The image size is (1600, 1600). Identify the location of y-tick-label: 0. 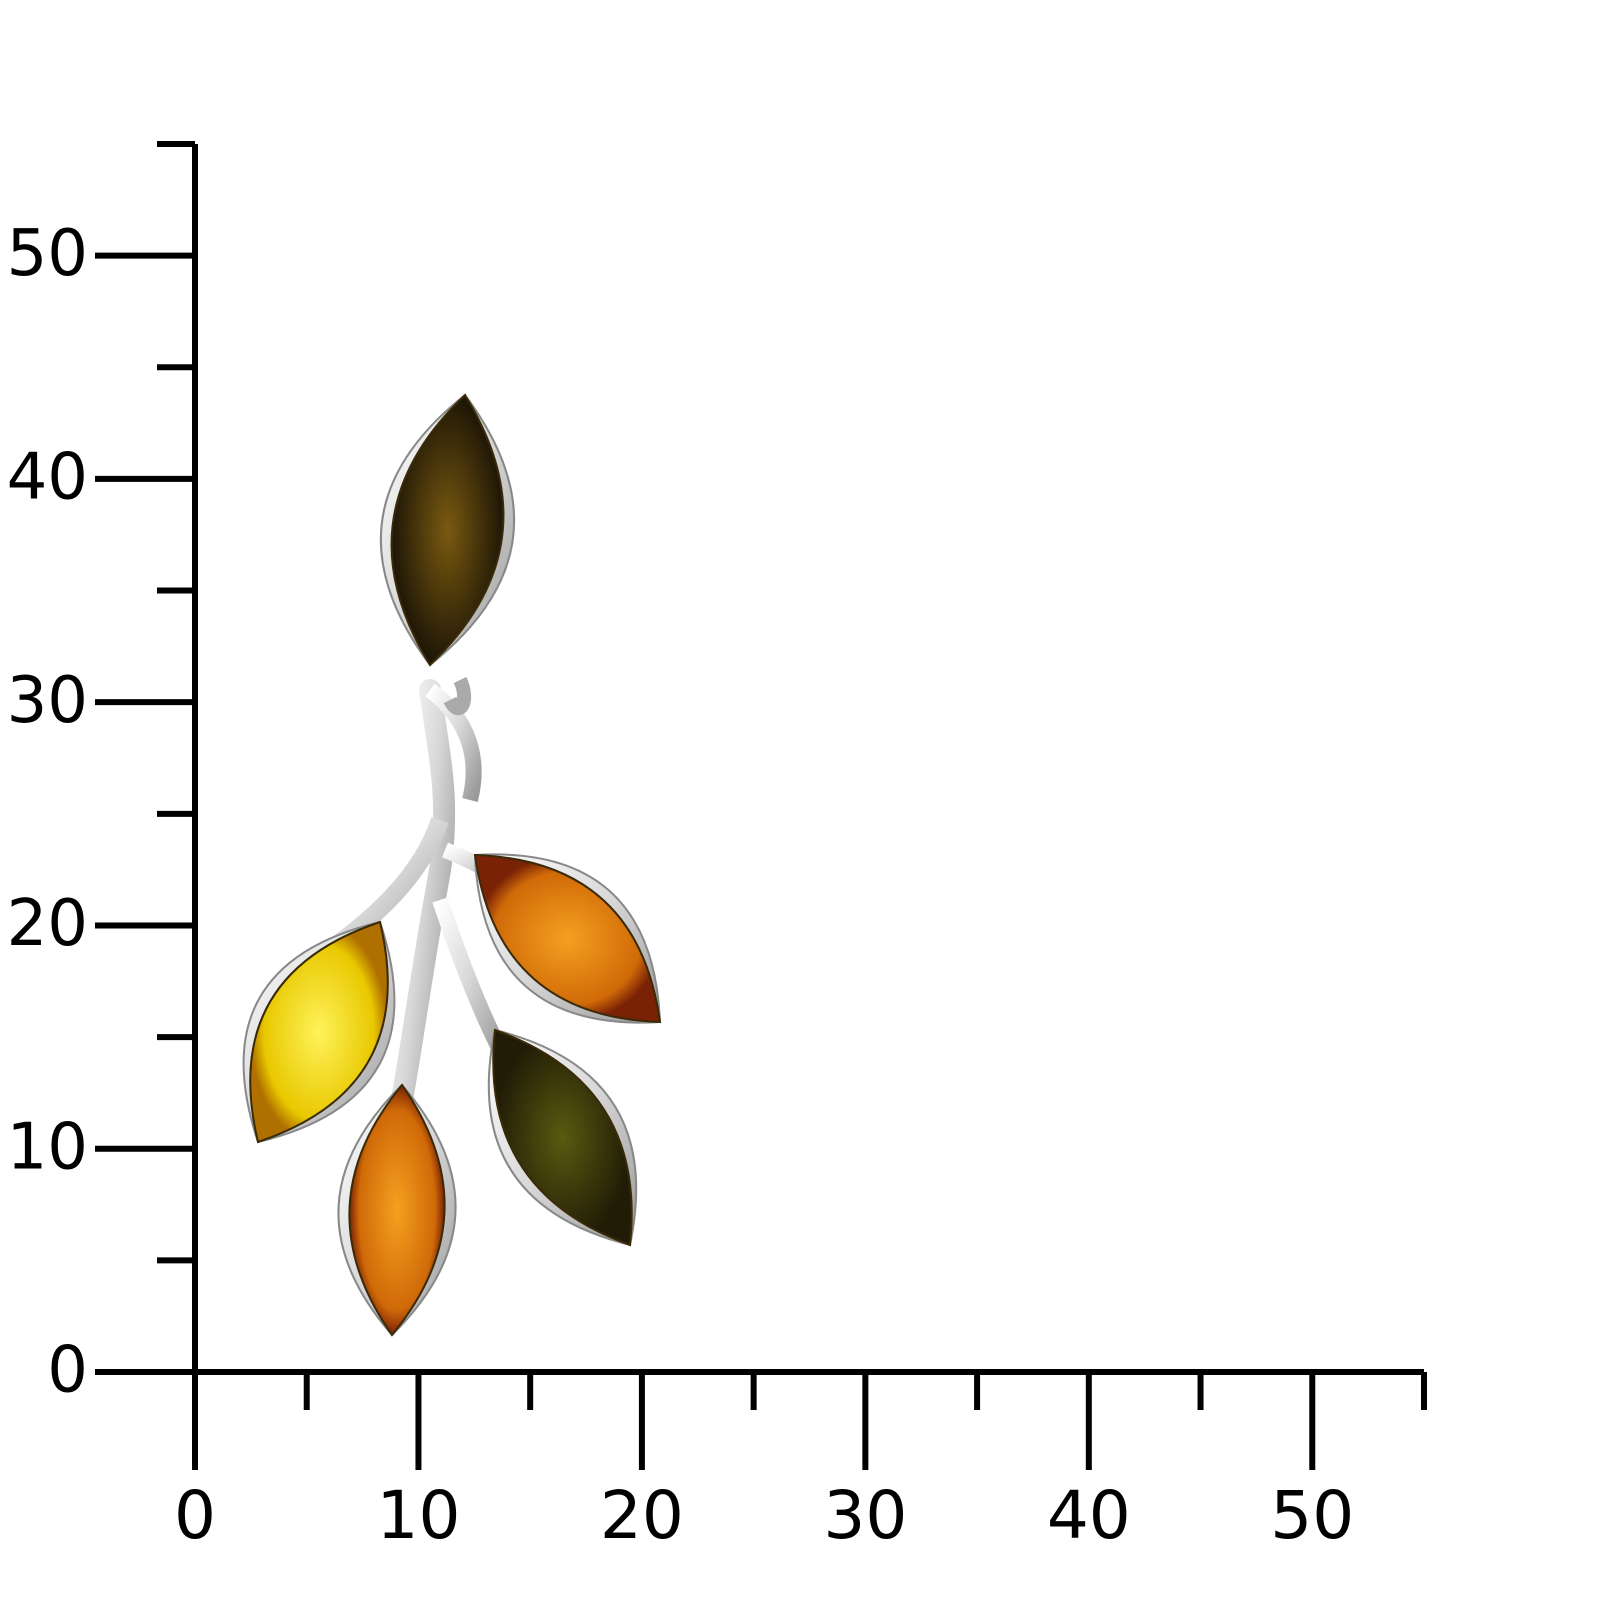
(67, 1371).